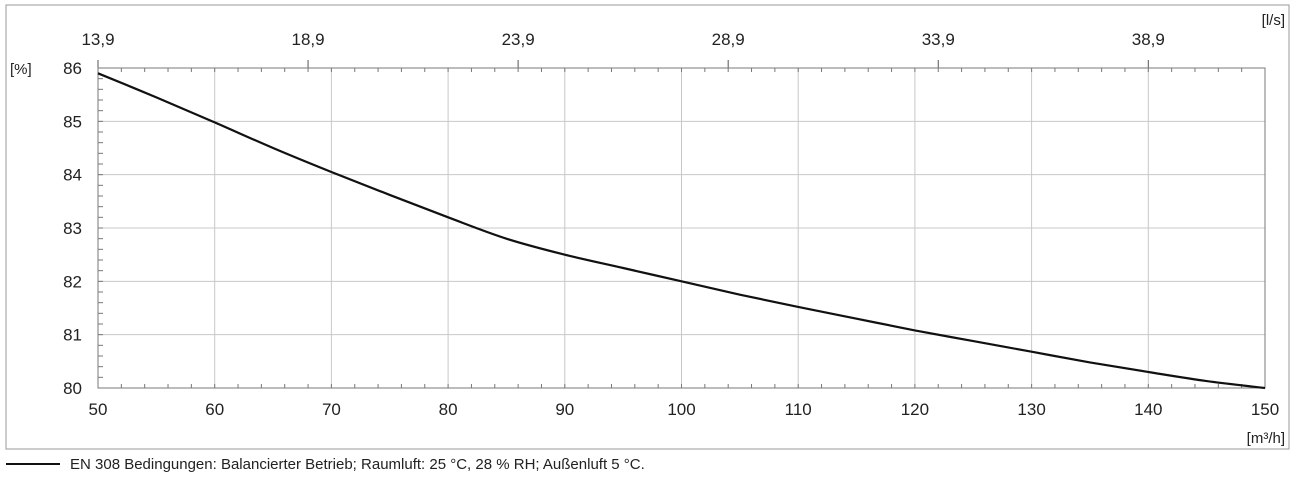  What do you see at coordinates (1273, 20) in the screenshot?
I see `top-unit-label: [l/s]` at bounding box center [1273, 20].